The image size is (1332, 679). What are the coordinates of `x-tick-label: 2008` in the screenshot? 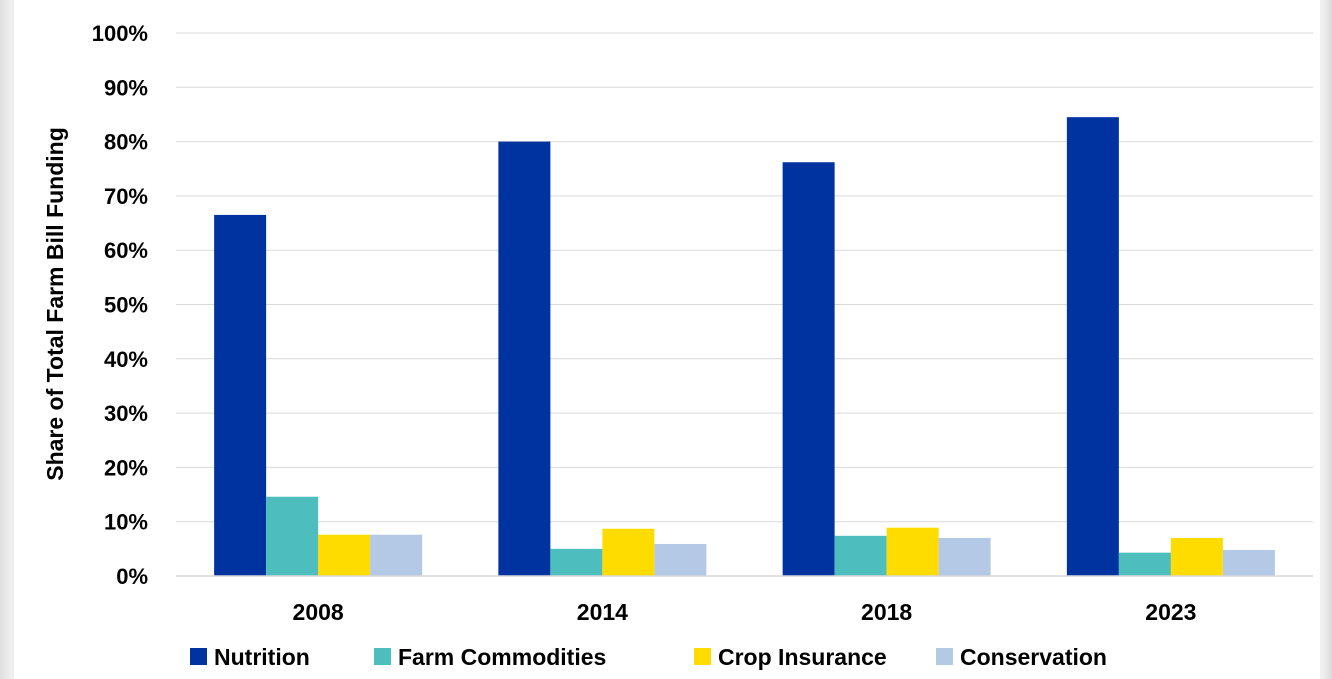 It's located at (318, 612).